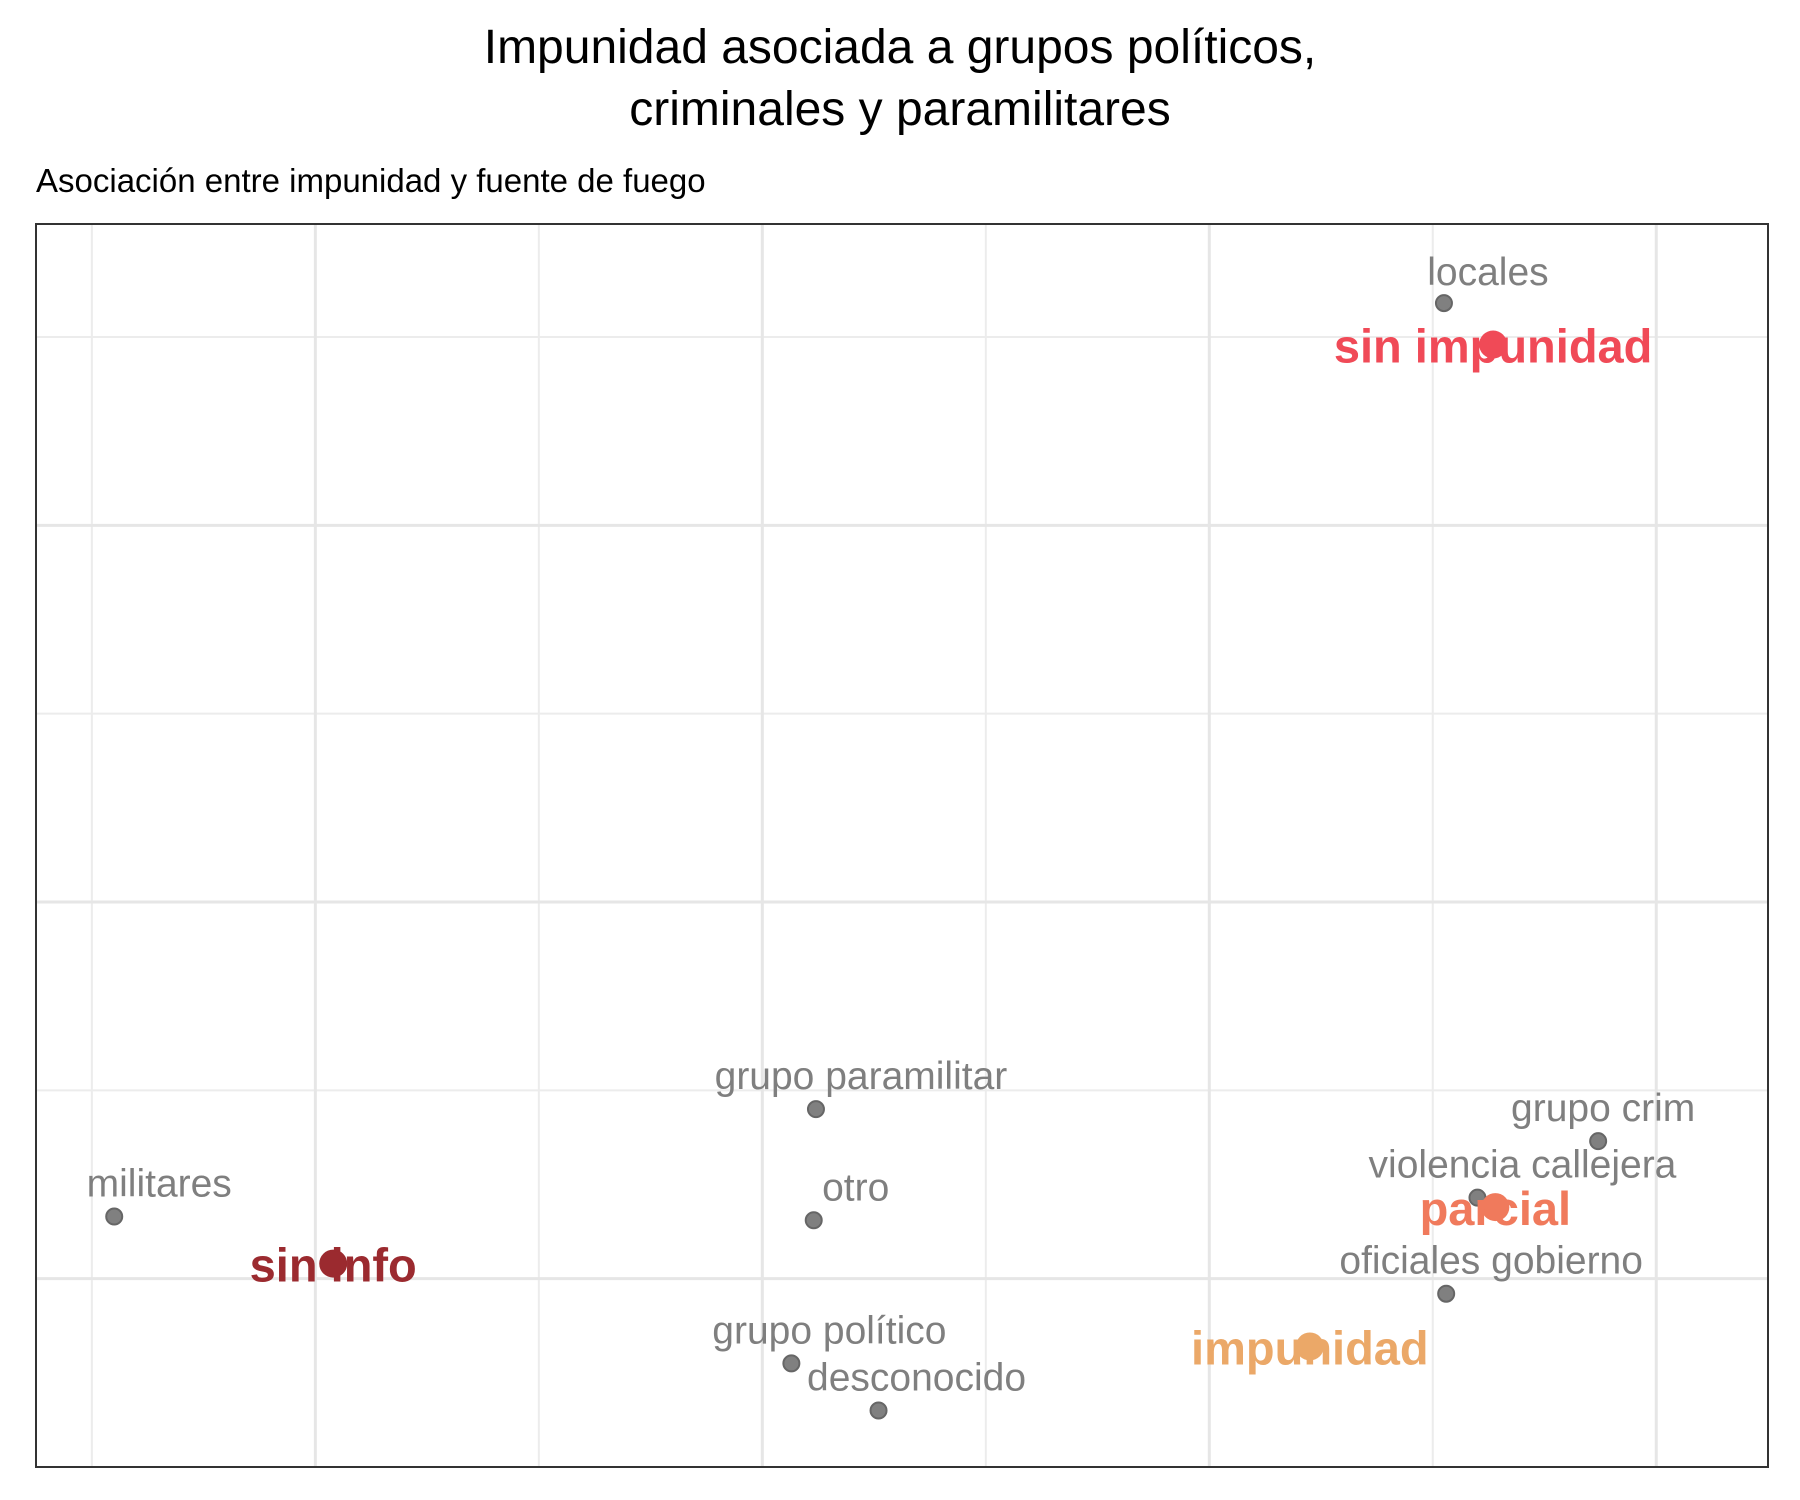  Describe the element at coordinates (900, 47) in the screenshot. I see `chart-title-line-1: Impunidad asociada a grupos políticos,` at that location.